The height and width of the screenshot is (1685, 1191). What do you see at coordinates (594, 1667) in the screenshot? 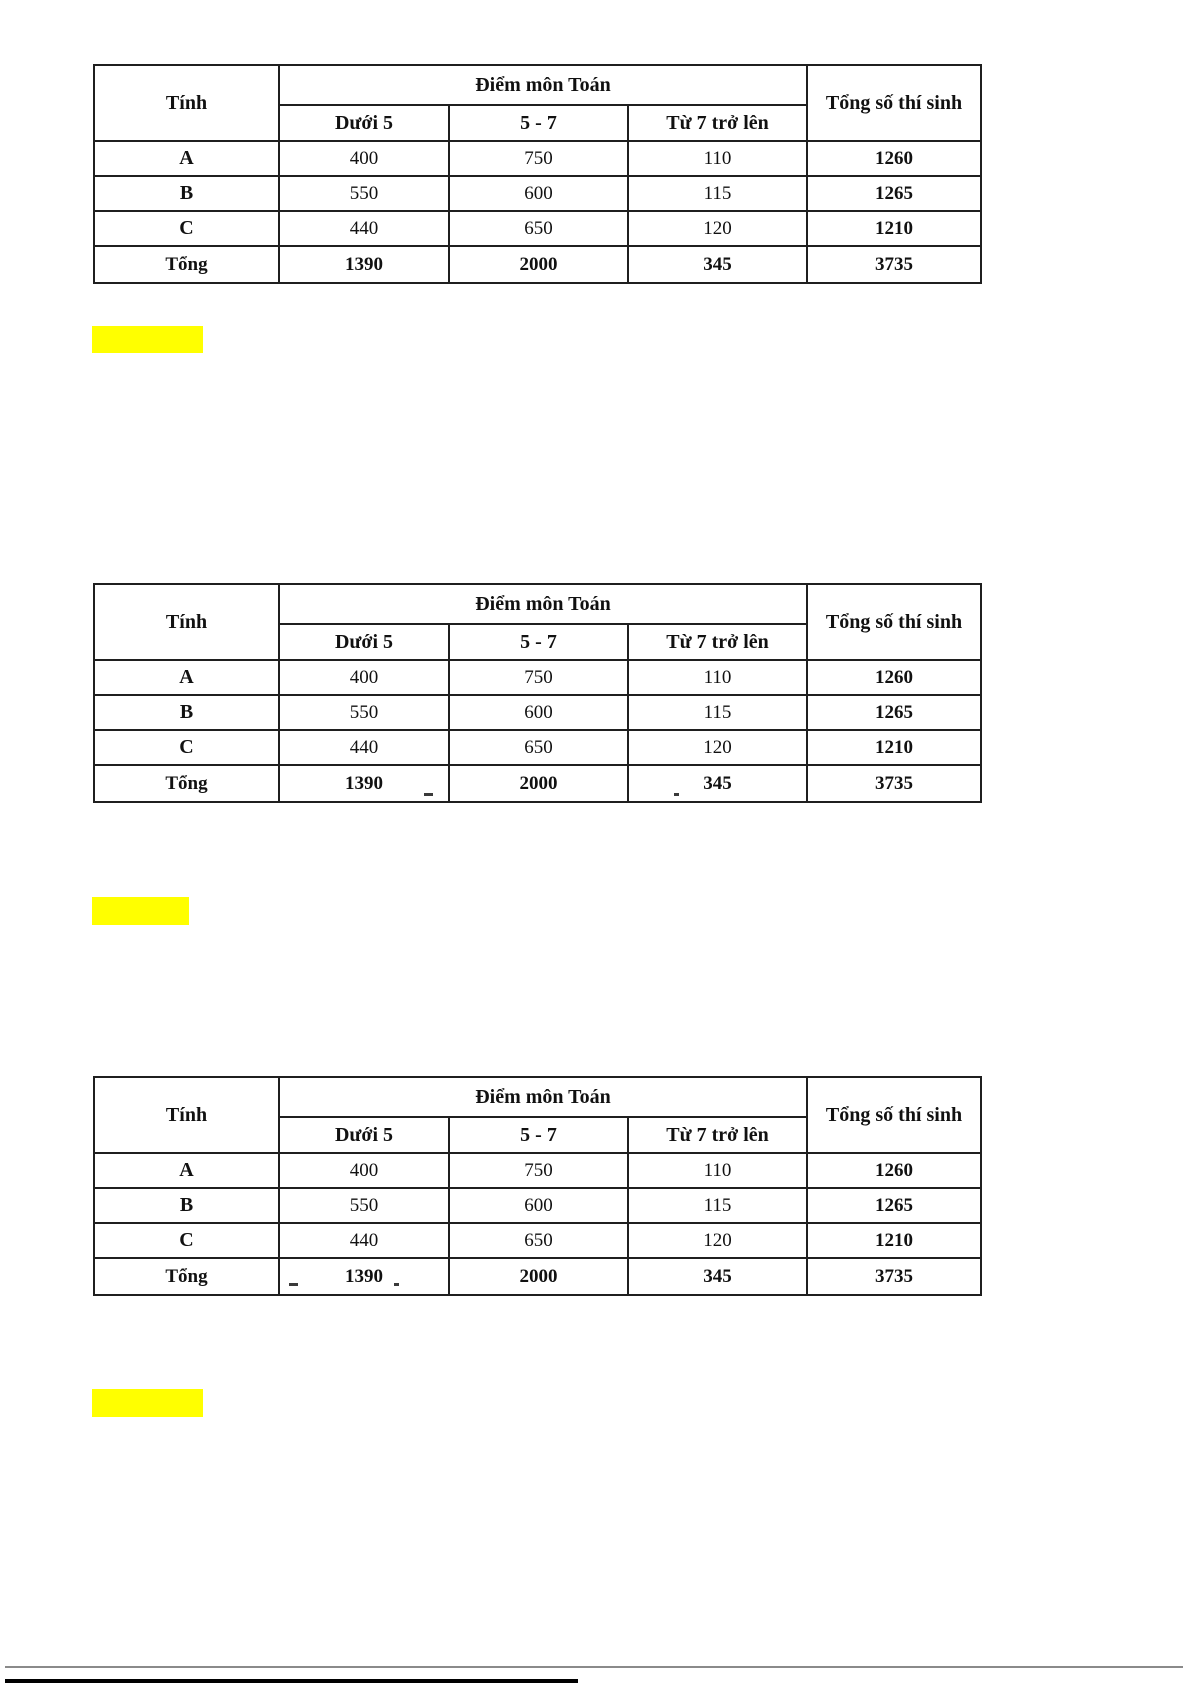
I see `bottom-divider-gray` at bounding box center [594, 1667].